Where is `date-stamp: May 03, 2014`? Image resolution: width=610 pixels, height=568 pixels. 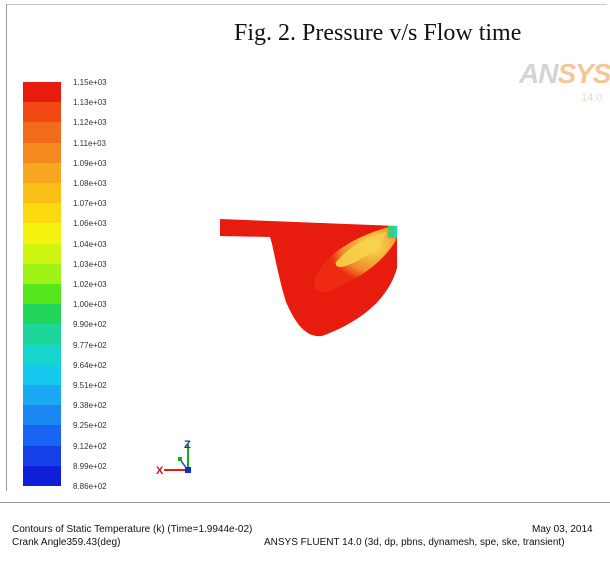 date-stamp: May 03, 2014 is located at coordinates (562, 529).